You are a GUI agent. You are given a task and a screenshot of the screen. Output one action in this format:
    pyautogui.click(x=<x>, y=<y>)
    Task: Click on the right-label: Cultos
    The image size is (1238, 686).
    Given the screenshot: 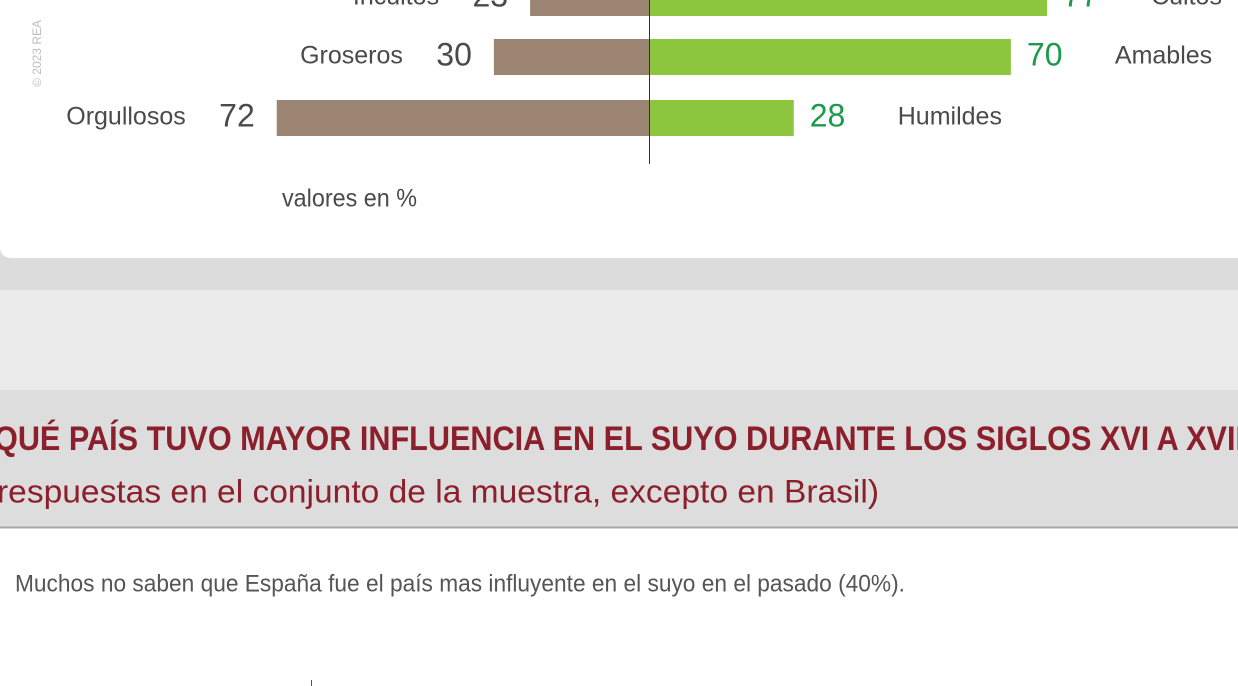 What is the action you would take?
    pyautogui.click(x=1186, y=5)
    